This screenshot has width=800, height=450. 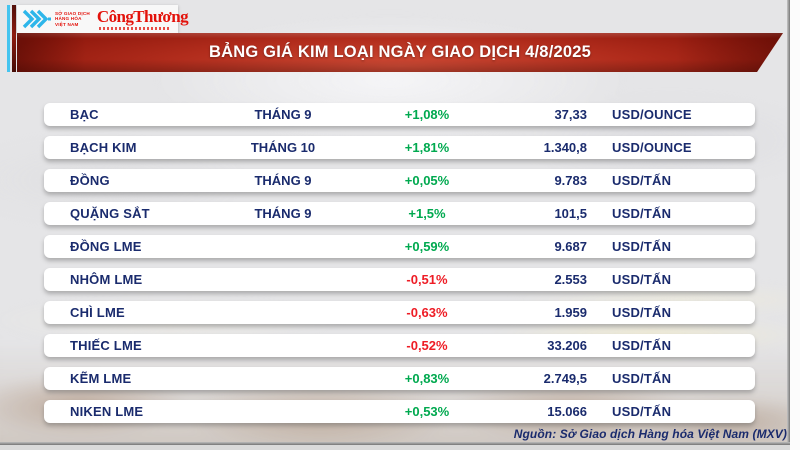 What do you see at coordinates (570, 312) in the screenshot?
I see `price-value: 1.959` at bounding box center [570, 312].